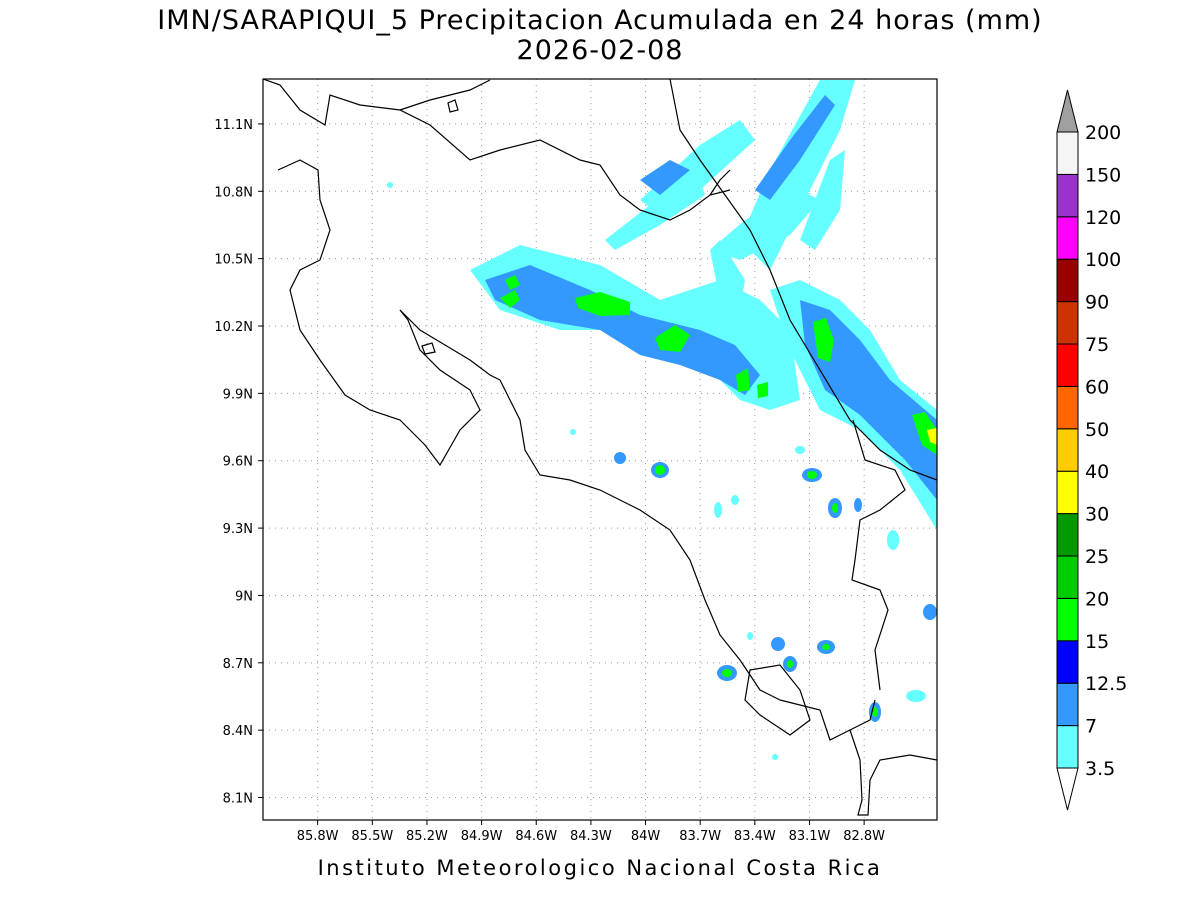  I want to click on lat-tick-label: 10.8N, so click(233, 192).